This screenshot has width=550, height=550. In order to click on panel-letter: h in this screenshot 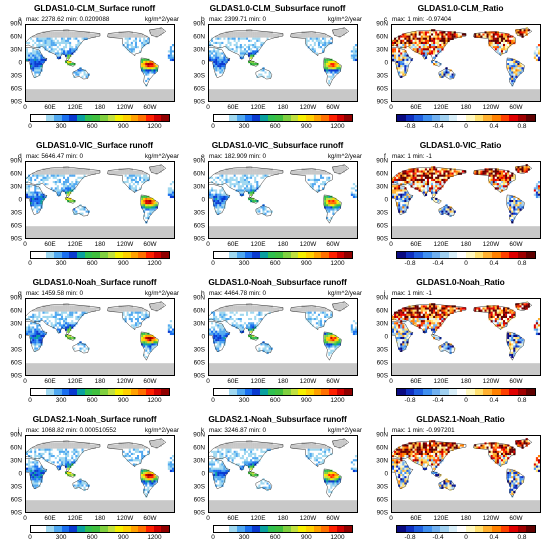, I will do `click(203, 293)`.